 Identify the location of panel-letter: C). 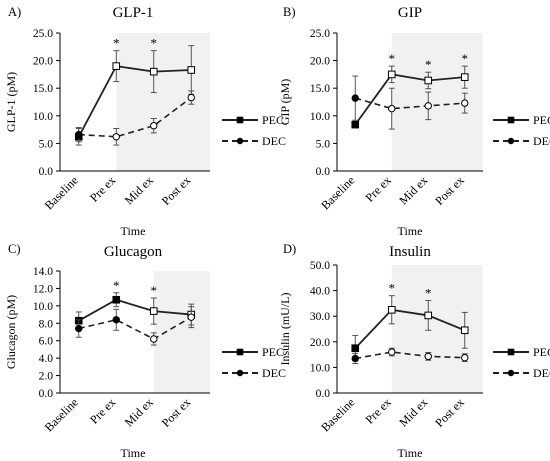
(14, 249).